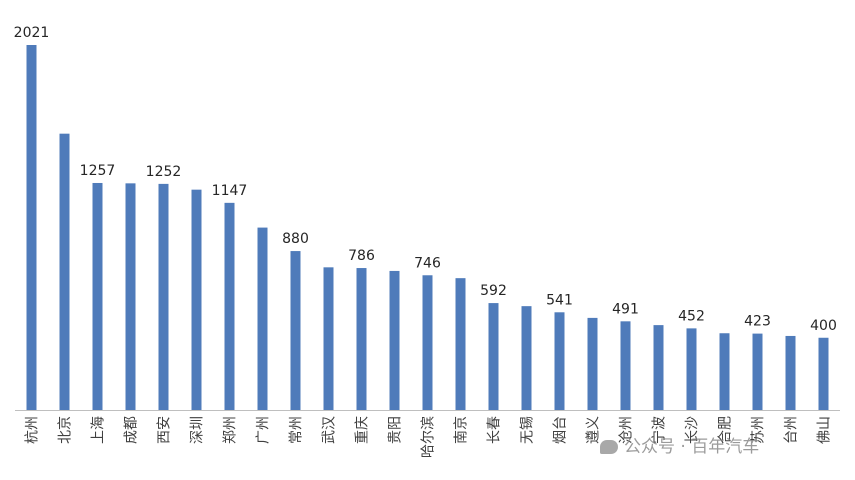 The image size is (855, 480). What do you see at coordinates (823, 326) in the screenshot?
I see `value-label-24: 400` at bounding box center [823, 326].